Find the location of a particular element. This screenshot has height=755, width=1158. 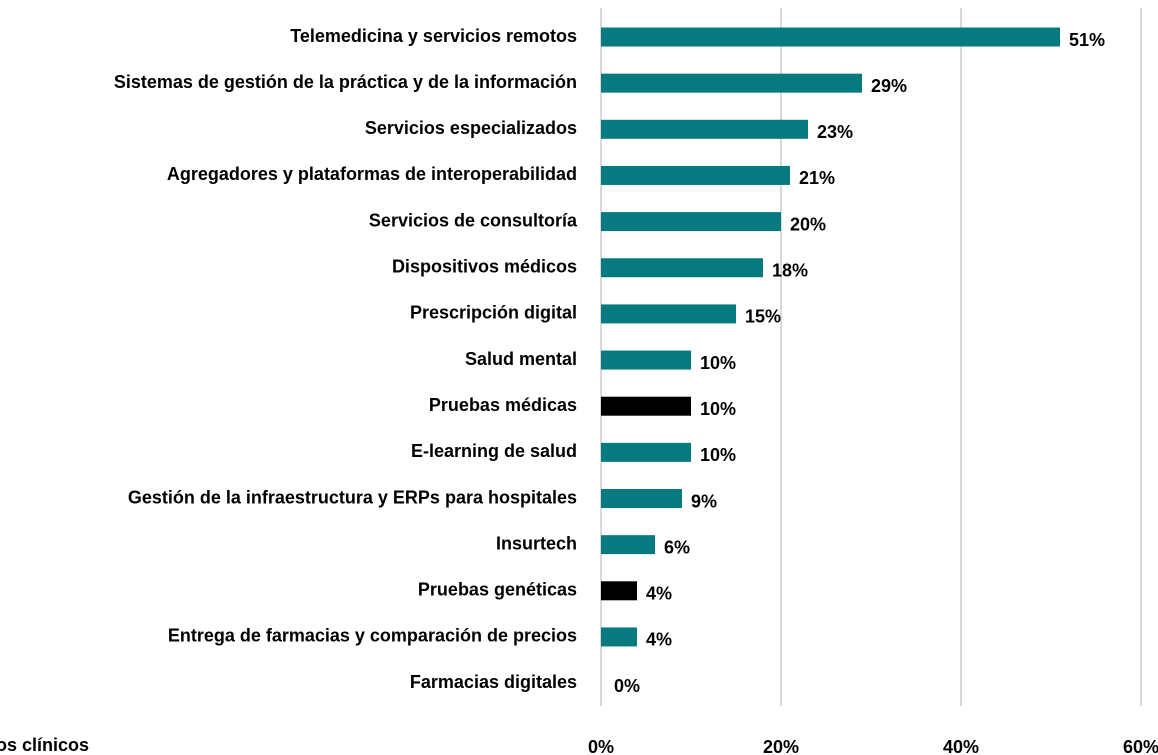

value-label: 23% is located at coordinates (835, 132).